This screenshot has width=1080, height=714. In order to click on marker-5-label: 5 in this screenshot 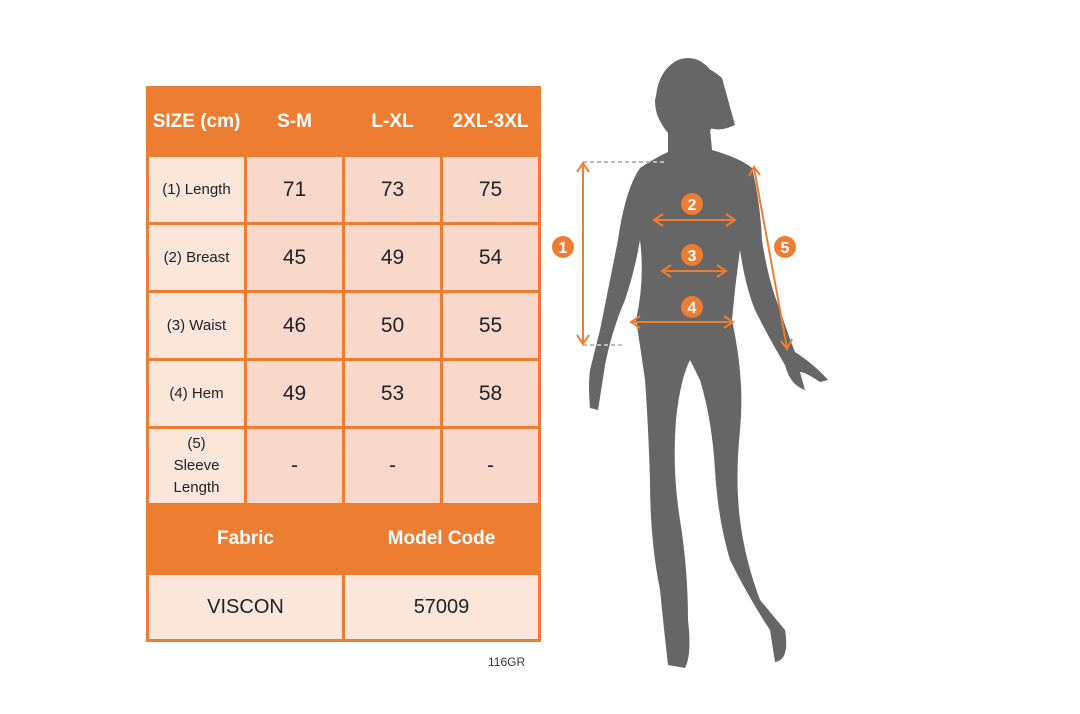, I will do `click(785, 248)`.